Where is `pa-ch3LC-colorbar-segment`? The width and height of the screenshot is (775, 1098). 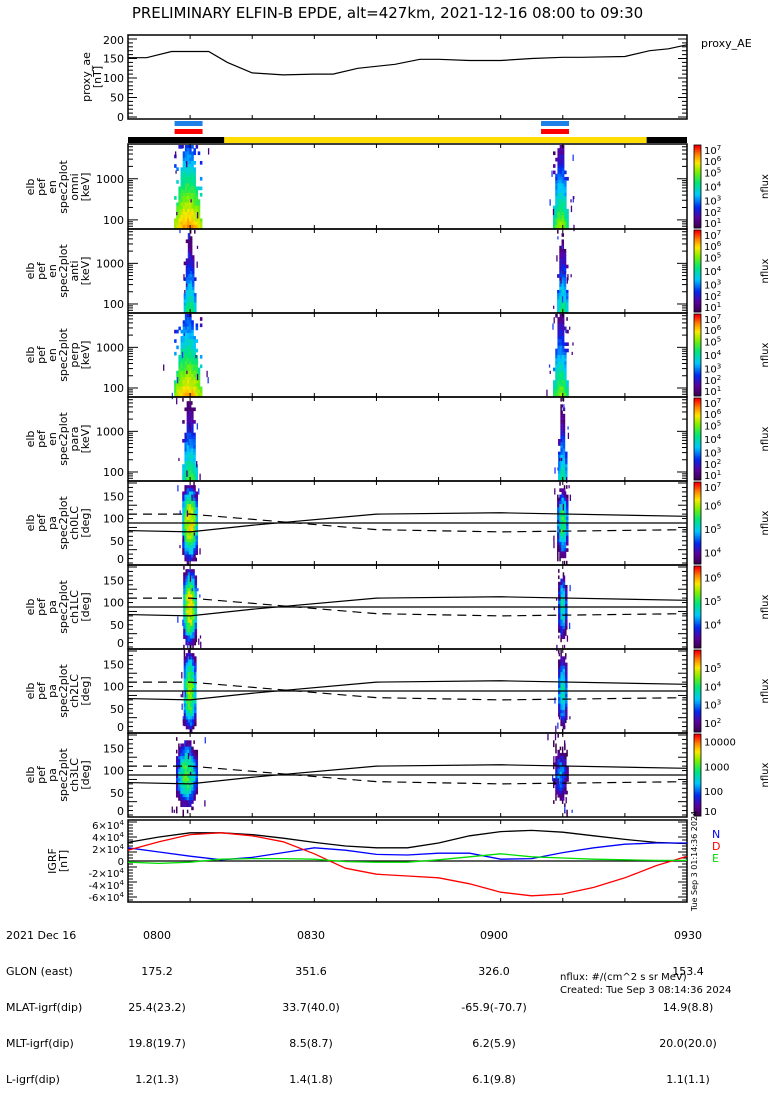
pa-ch3LC-colorbar-segment is located at coordinates (697, 735).